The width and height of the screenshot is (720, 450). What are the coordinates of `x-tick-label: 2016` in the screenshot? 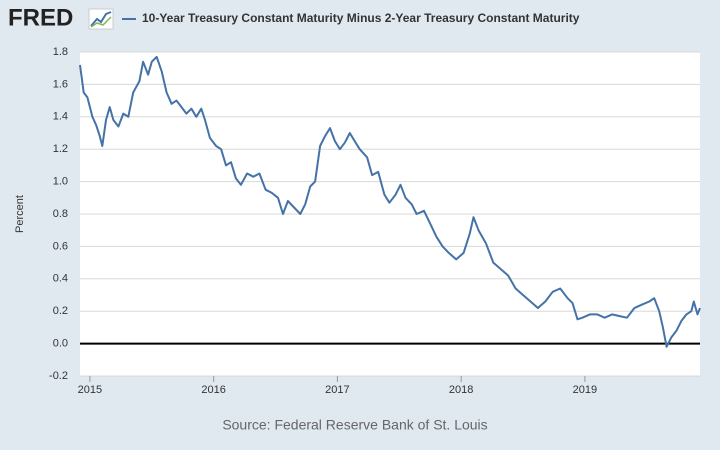 It's located at (213, 390).